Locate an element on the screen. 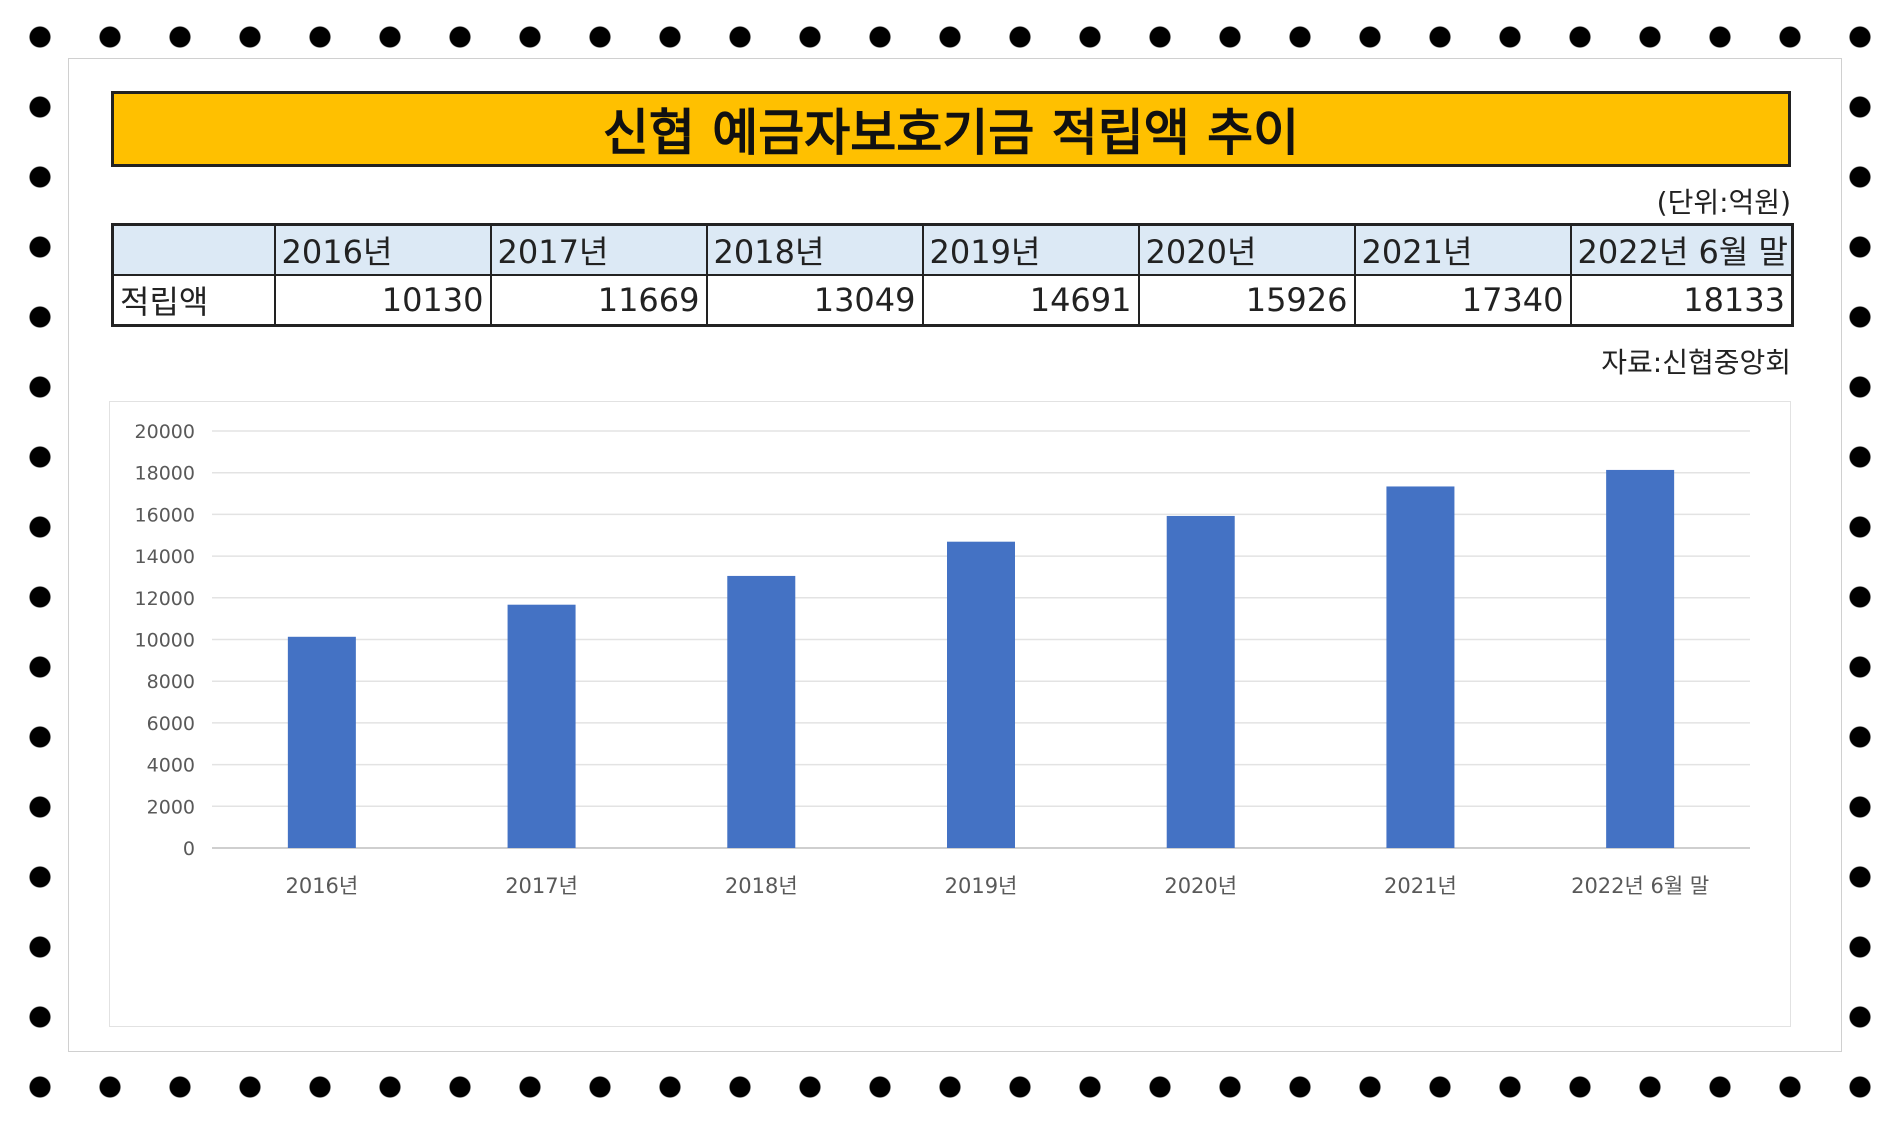 This screenshot has height=1123, width=1902. table-header-cell: 2021년 is located at coordinates (1462, 249).